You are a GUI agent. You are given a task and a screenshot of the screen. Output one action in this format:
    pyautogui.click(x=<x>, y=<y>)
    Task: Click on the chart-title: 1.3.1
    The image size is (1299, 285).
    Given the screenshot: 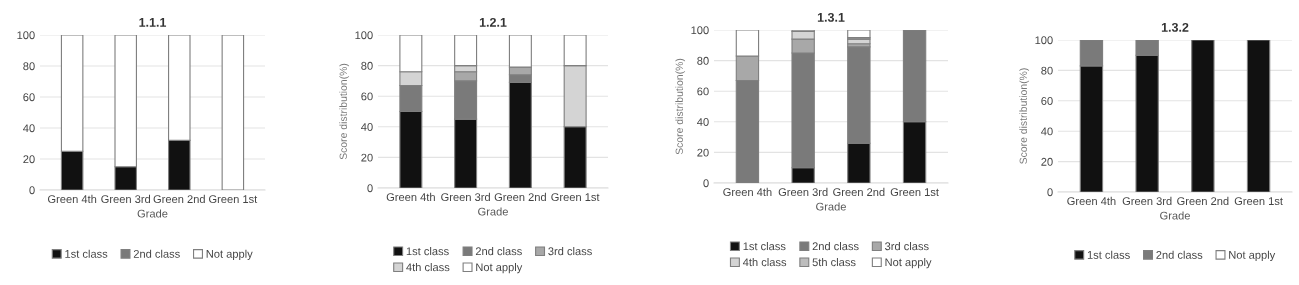 What is the action you would take?
    pyautogui.click(x=831, y=17)
    